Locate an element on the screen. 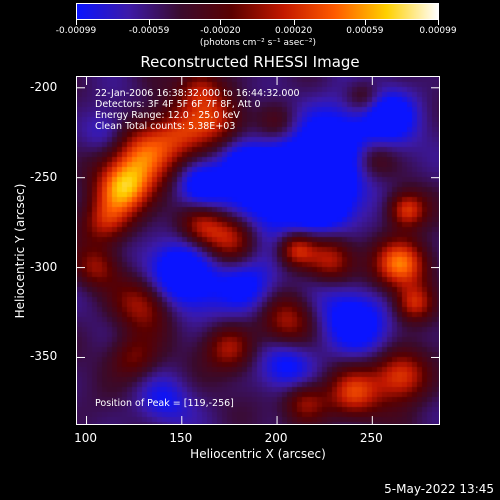  colorbar-tick-label: 0.00020 is located at coordinates (293, 31).